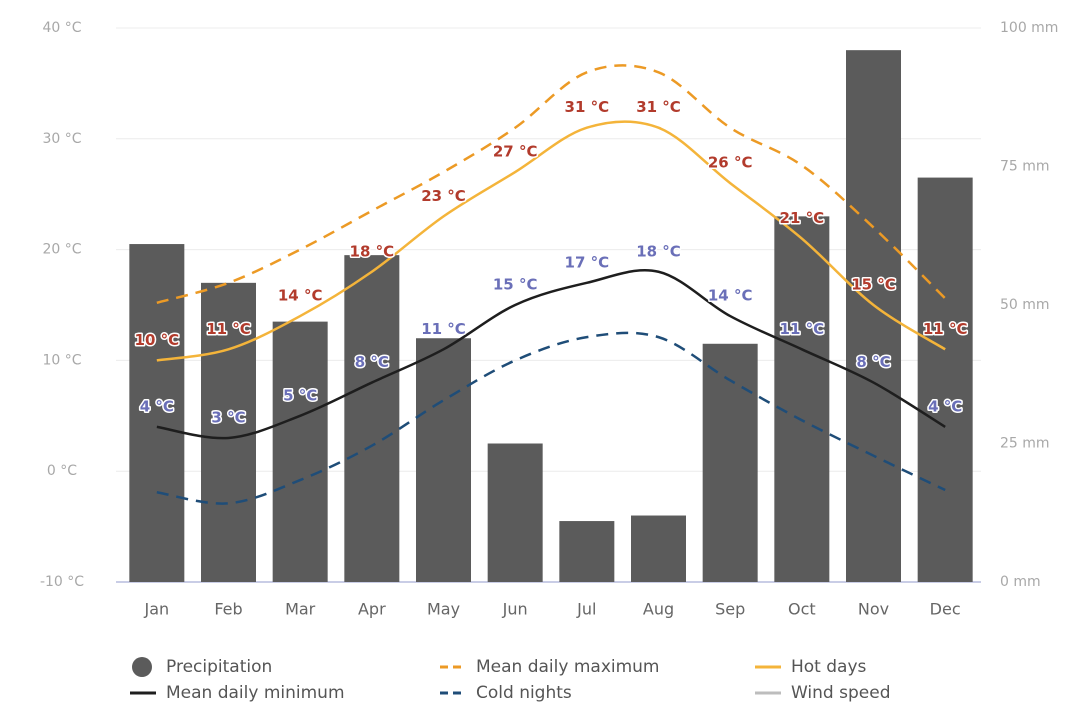 The image size is (1090, 709). I want to click on x-tick-label: Apr, so click(372, 609).